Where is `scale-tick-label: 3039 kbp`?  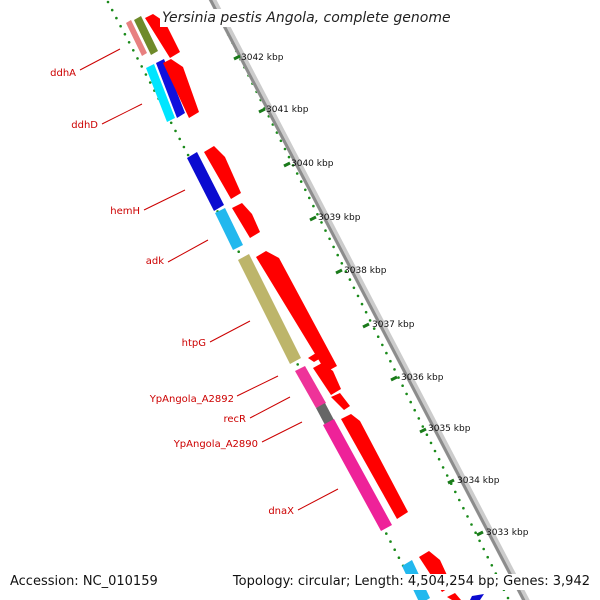
scale-tick-label: 3039 kbp is located at coordinates (339, 218).